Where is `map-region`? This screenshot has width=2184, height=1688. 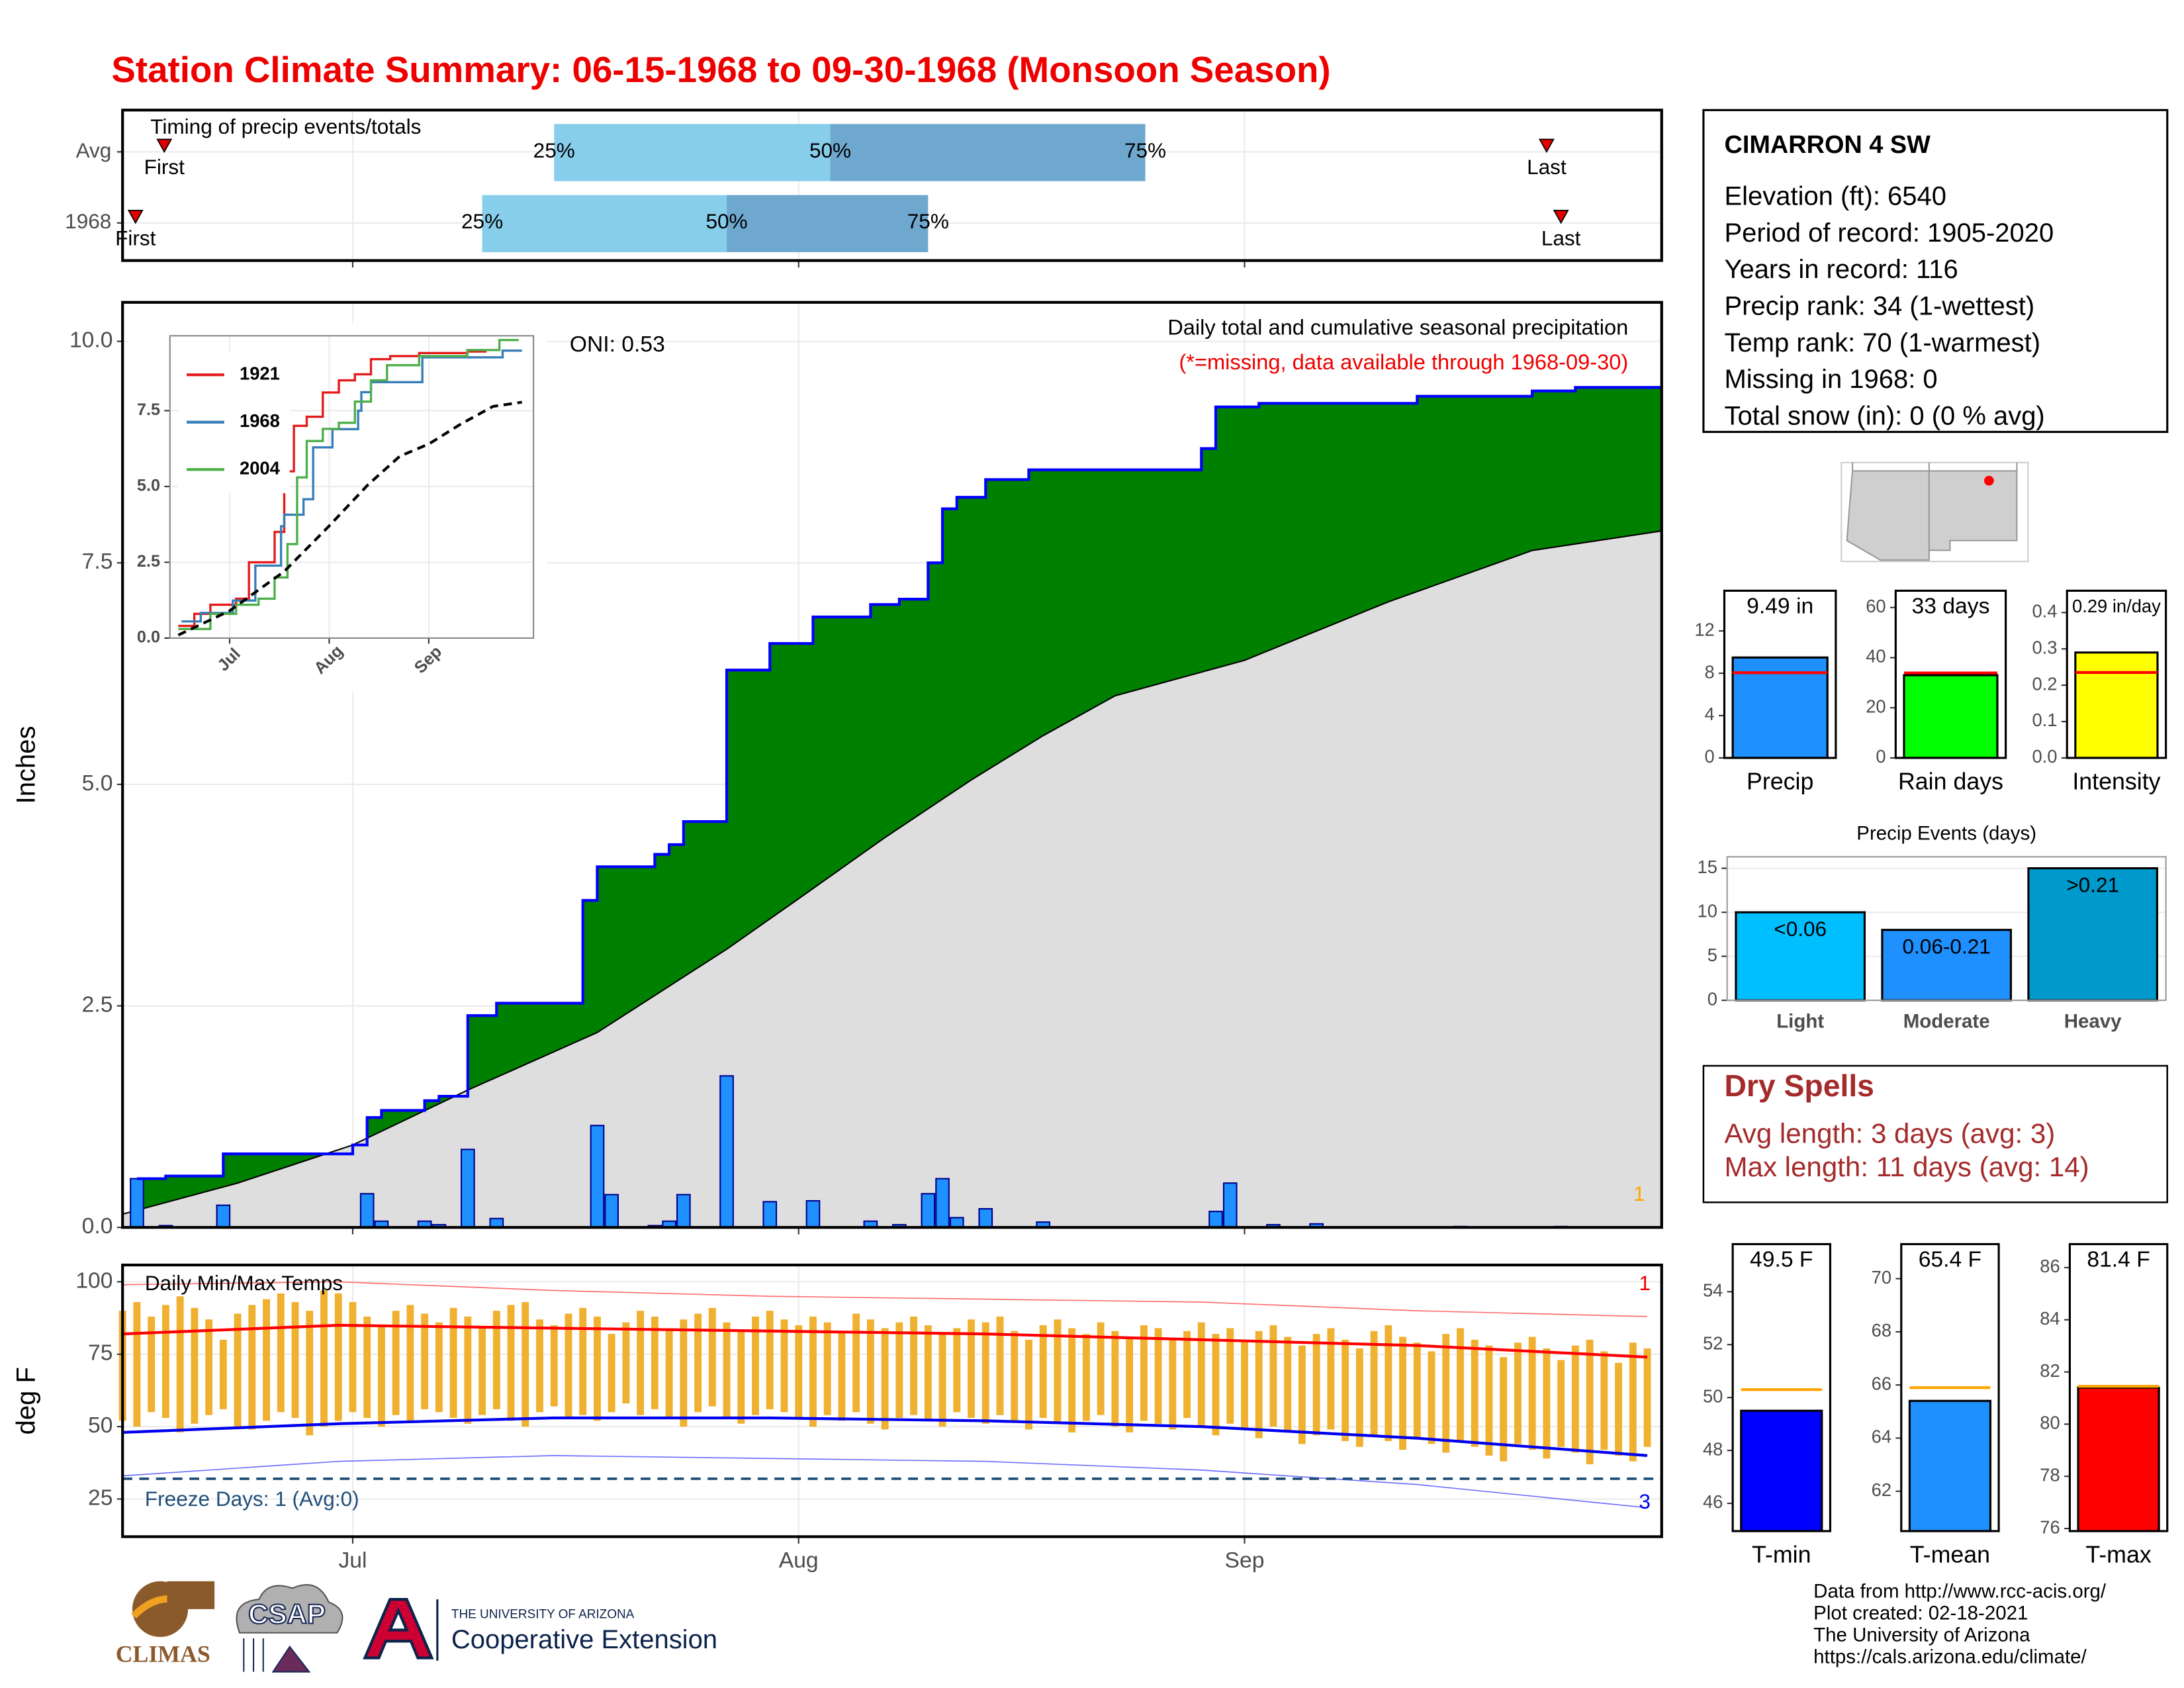
map-region is located at coordinates (1888, 515).